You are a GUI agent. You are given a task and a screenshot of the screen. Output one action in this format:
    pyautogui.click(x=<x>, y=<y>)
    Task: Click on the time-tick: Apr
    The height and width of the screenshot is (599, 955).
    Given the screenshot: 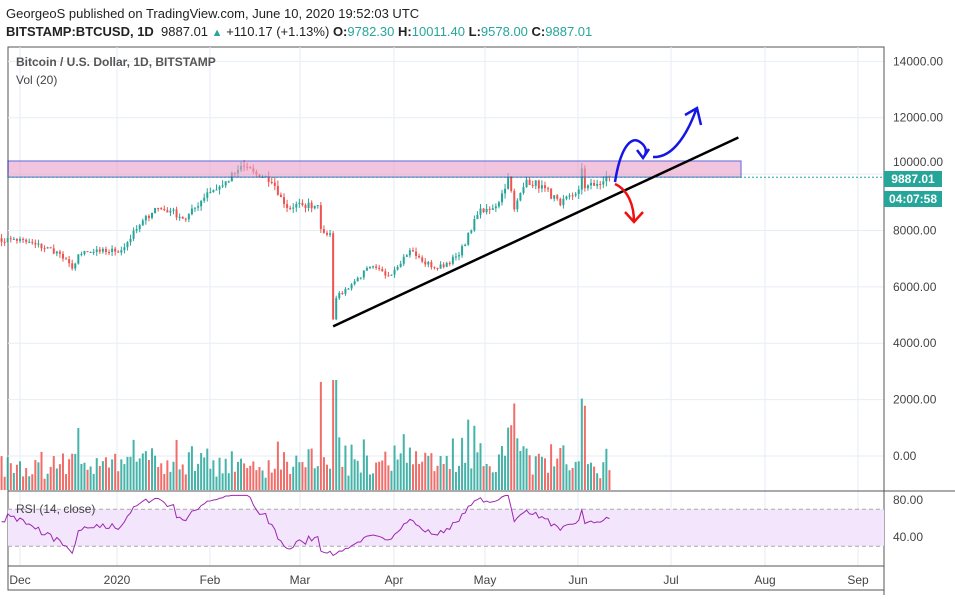 What is the action you would take?
    pyautogui.click(x=394, y=580)
    